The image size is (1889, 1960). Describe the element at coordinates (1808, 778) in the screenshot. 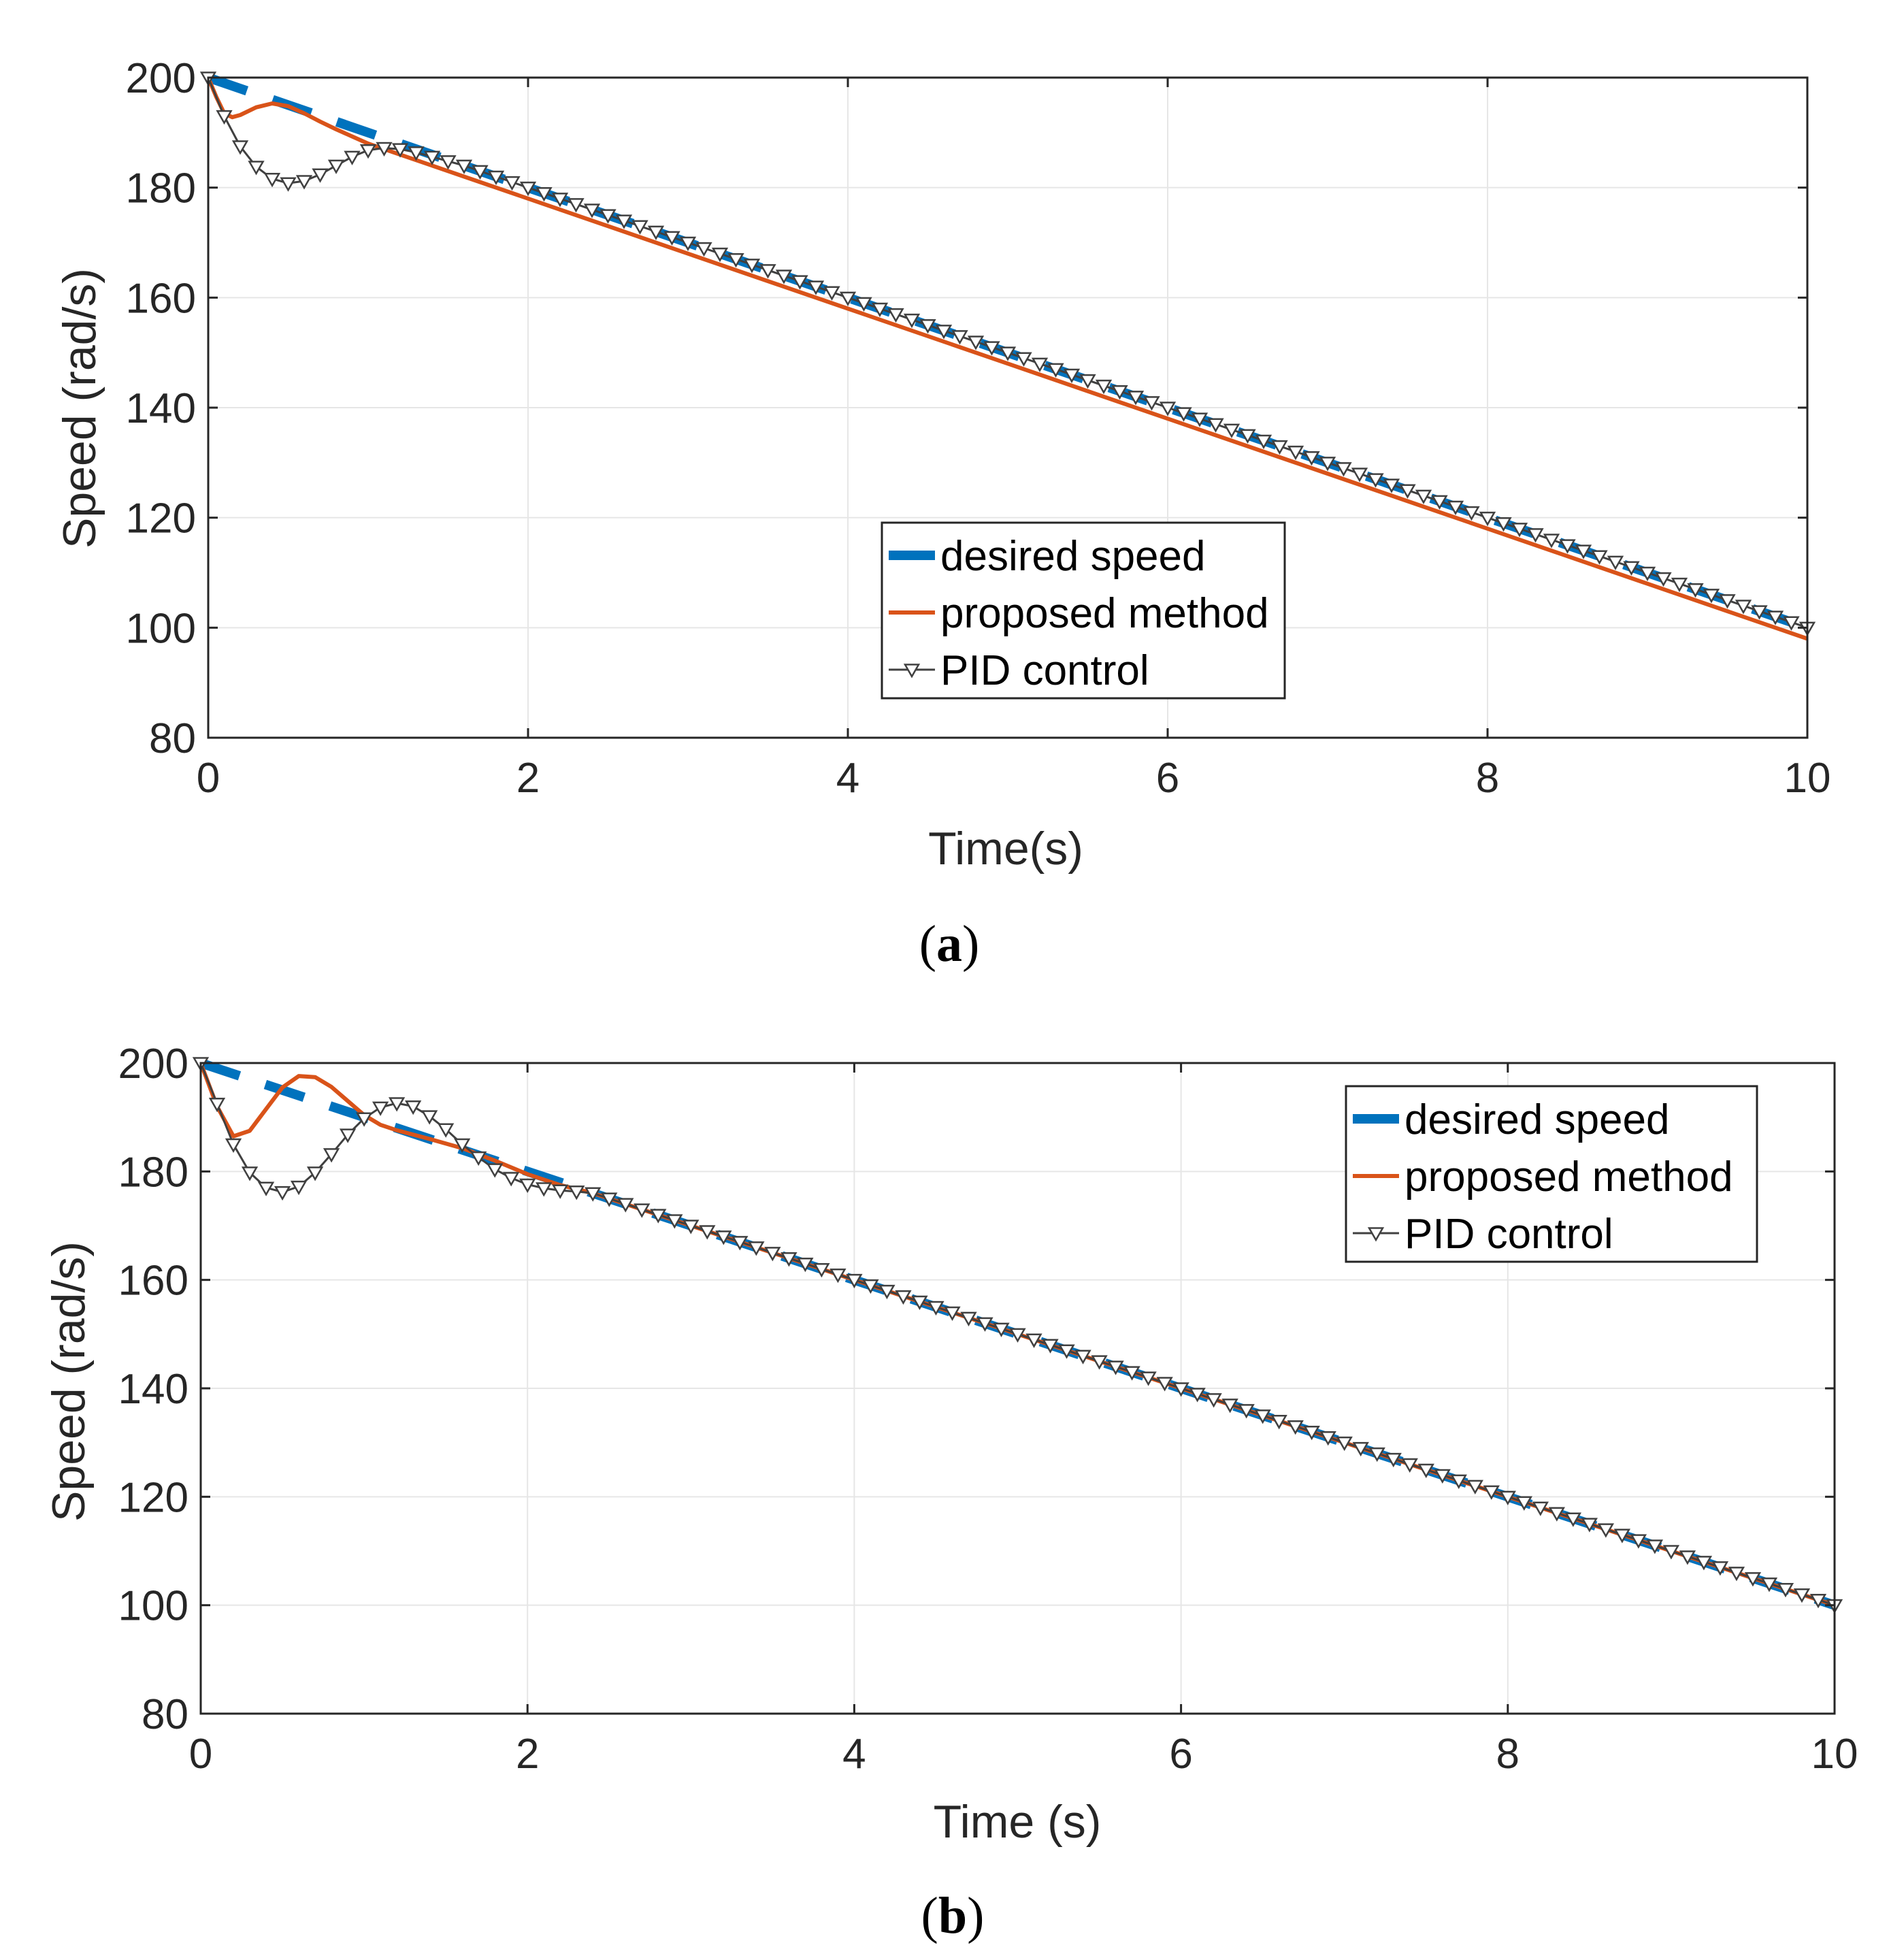

I see `x-tick-label: 10` at that location.